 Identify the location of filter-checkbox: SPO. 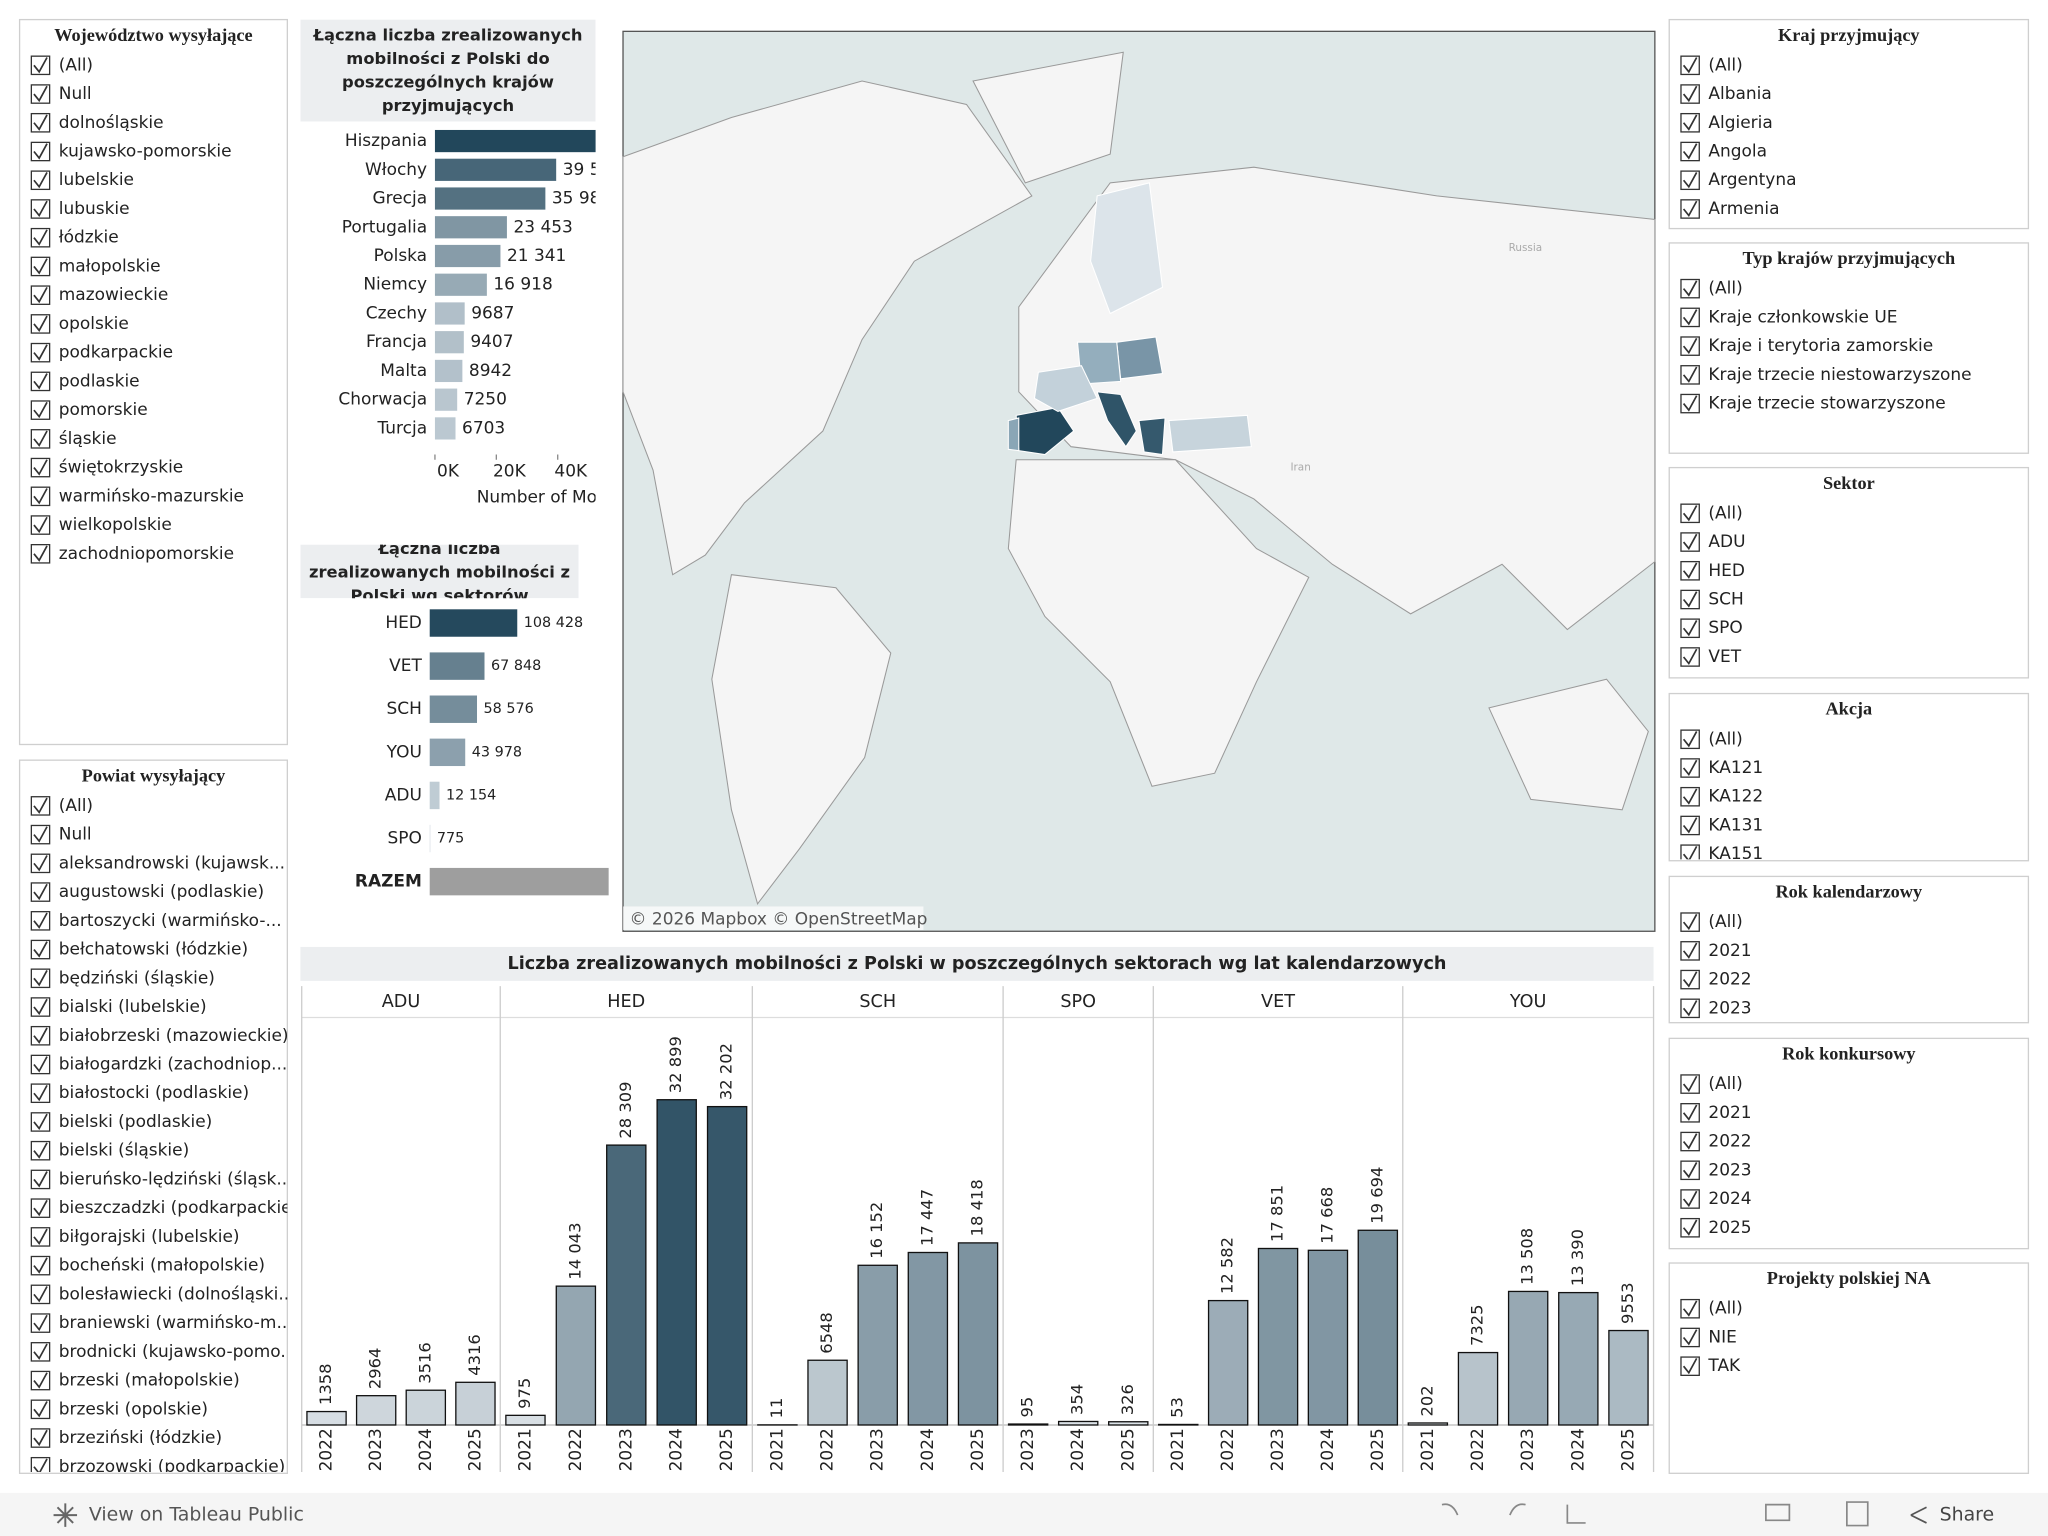
(1711, 628).